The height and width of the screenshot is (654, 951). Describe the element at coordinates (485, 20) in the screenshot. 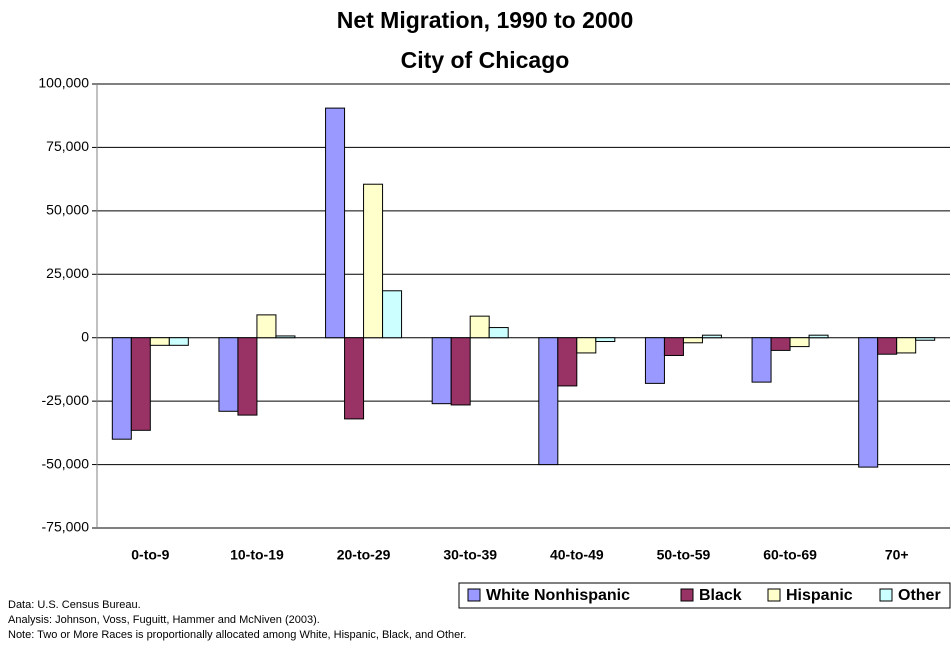

I see `chart-title: Net Migration, 1990 to 2000` at that location.